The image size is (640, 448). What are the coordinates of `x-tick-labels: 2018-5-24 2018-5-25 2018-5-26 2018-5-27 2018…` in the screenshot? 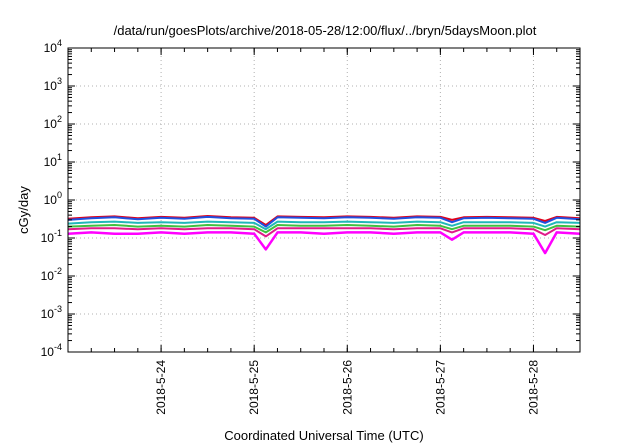 It's located at (347, 387).